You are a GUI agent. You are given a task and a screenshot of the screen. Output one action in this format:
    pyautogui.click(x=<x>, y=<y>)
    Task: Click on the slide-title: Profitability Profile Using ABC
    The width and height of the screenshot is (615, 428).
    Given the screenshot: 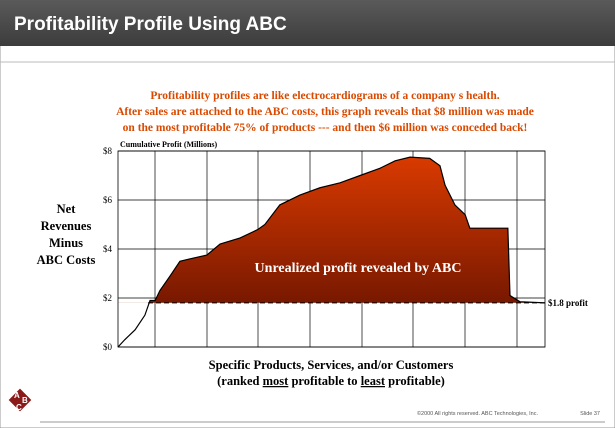 What is the action you would take?
    pyautogui.click(x=150, y=24)
    